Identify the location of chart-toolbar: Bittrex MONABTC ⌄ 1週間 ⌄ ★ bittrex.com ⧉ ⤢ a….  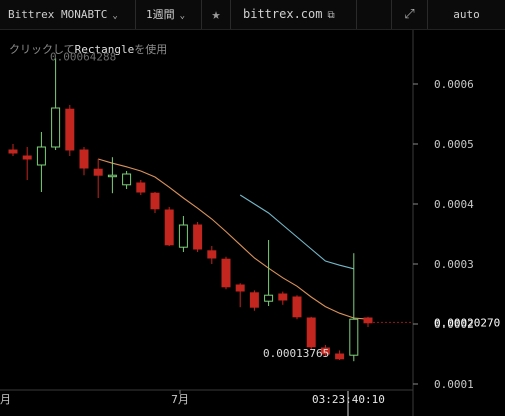
(252, 15).